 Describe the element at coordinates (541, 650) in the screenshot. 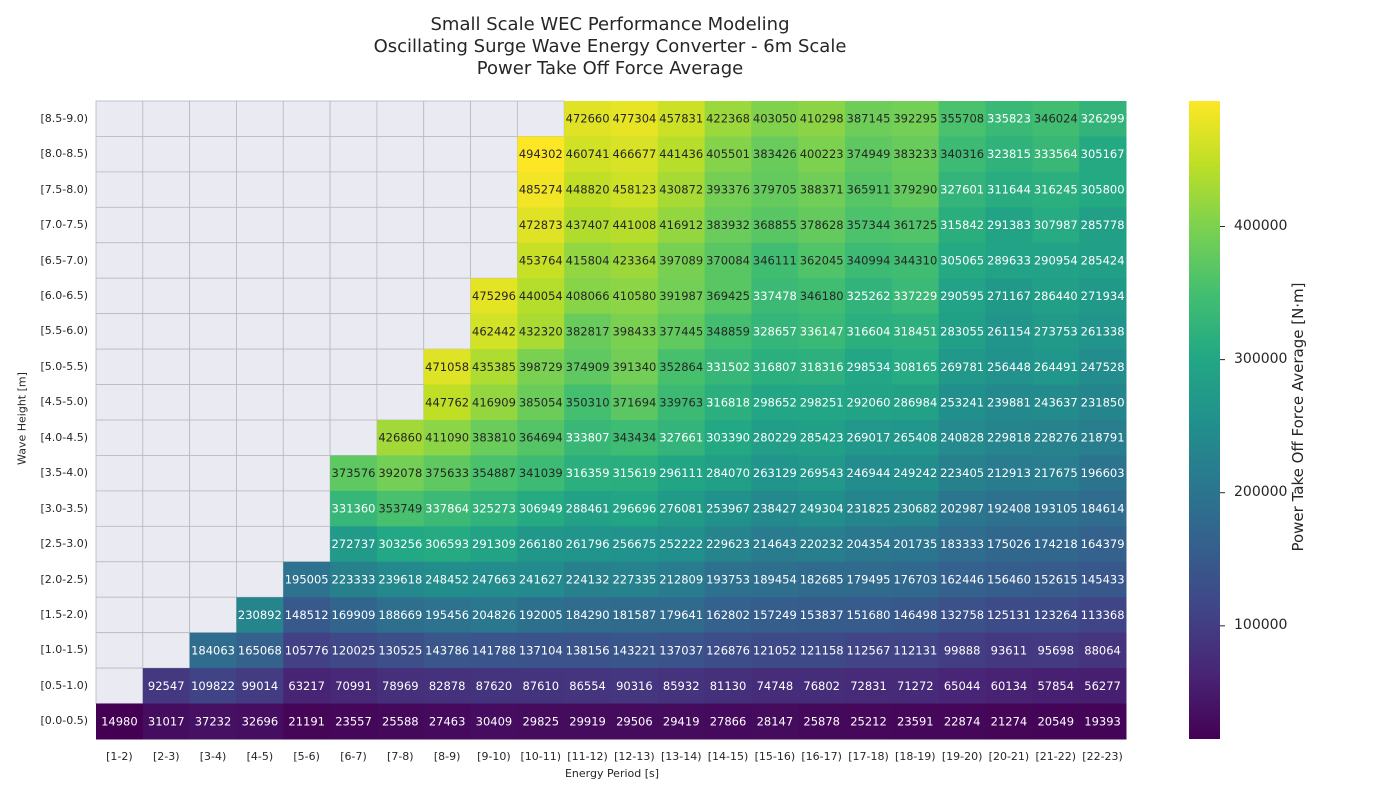

I see `cell-value-label: 137104` at that location.